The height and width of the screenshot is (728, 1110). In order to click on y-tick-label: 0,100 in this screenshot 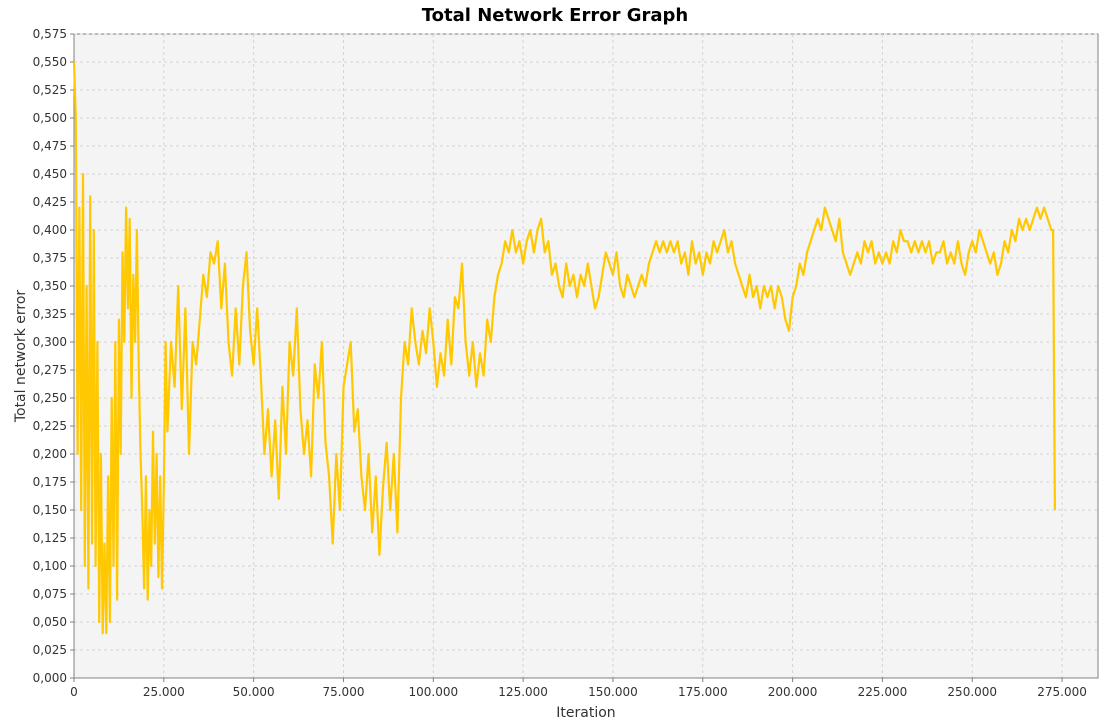, I will do `click(50, 566)`.